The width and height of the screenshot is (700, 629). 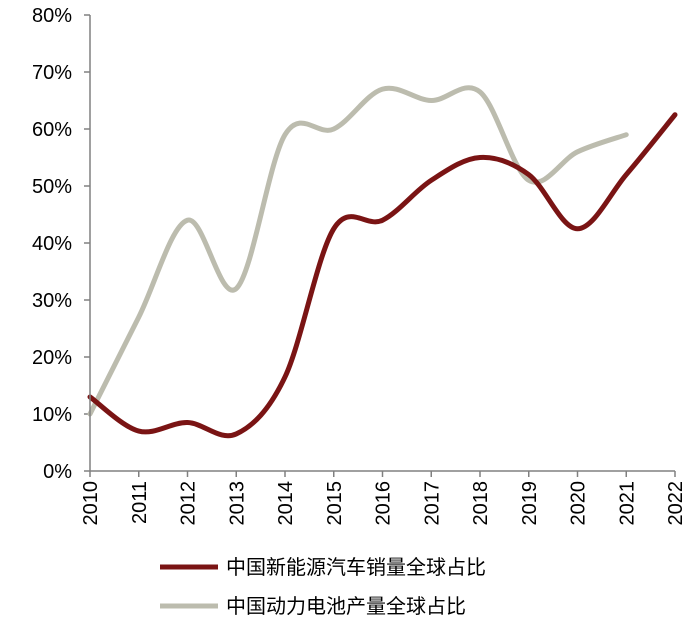 What do you see at coordinates (52, 73) in the screenshot?
I see `y-tick-label: 70%` at bounding box center [52, 73].